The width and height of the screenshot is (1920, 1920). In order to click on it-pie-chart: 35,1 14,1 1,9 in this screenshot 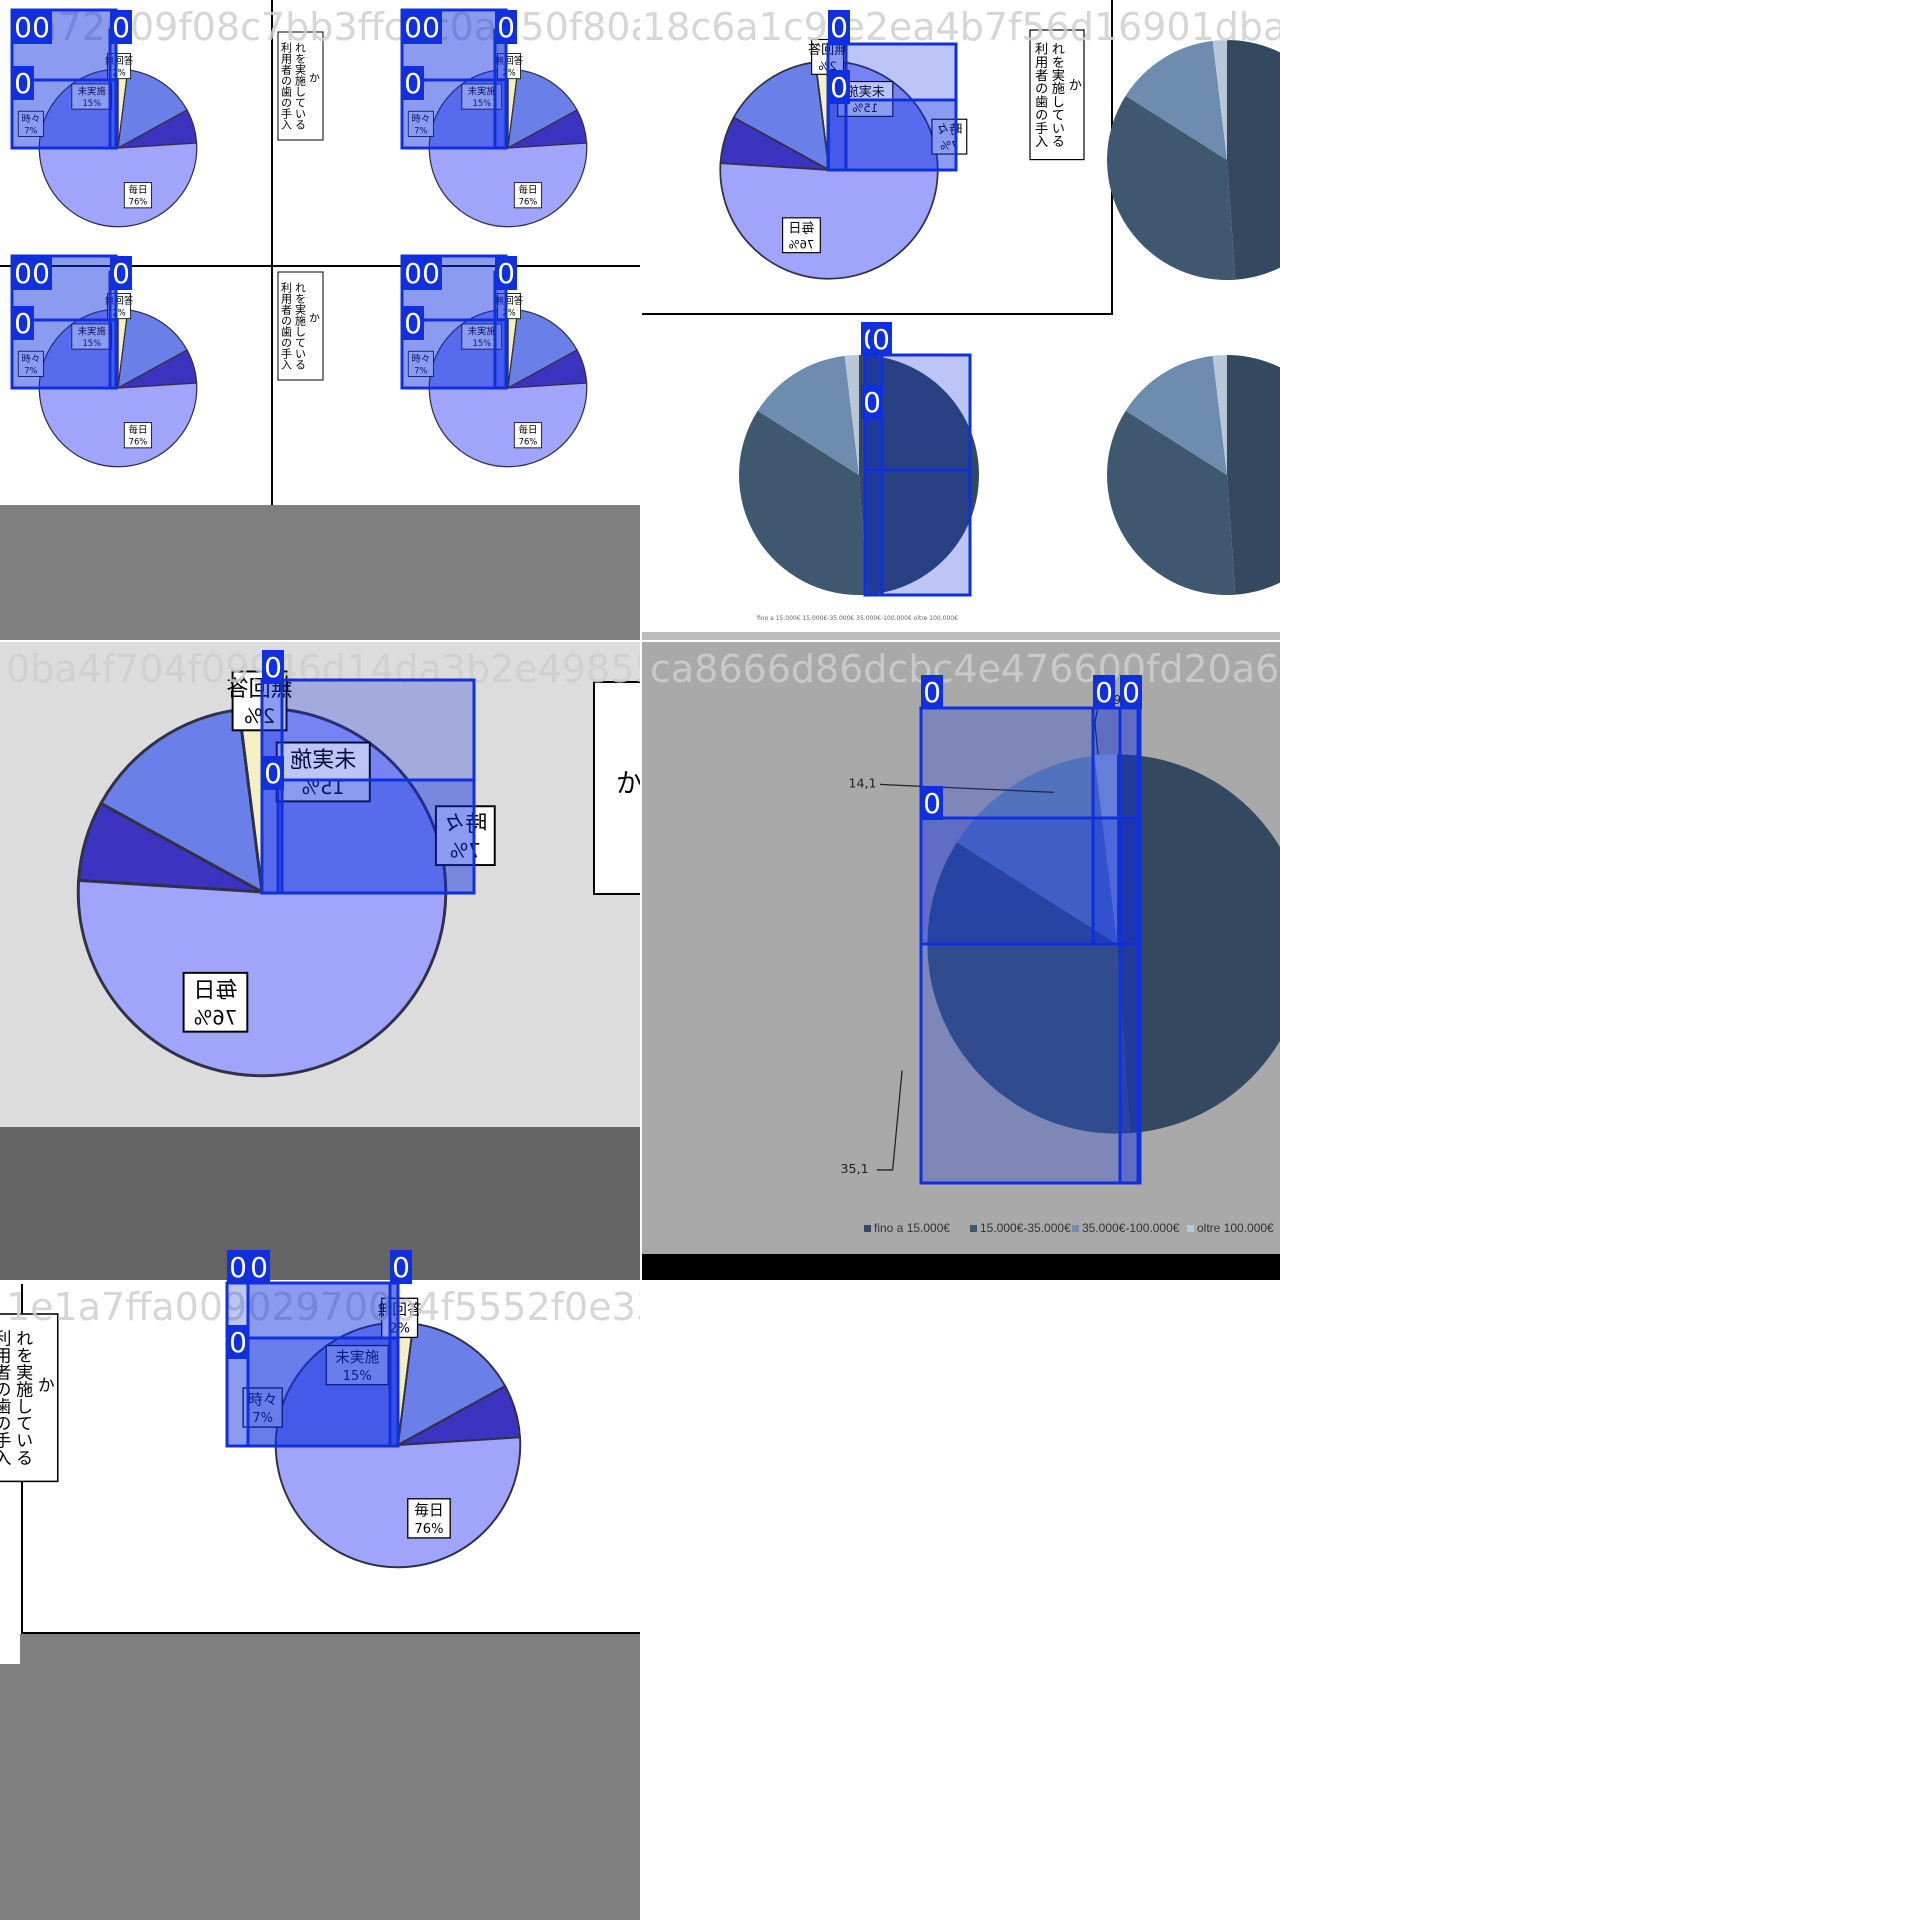, I will do `click(1060, 934)`.